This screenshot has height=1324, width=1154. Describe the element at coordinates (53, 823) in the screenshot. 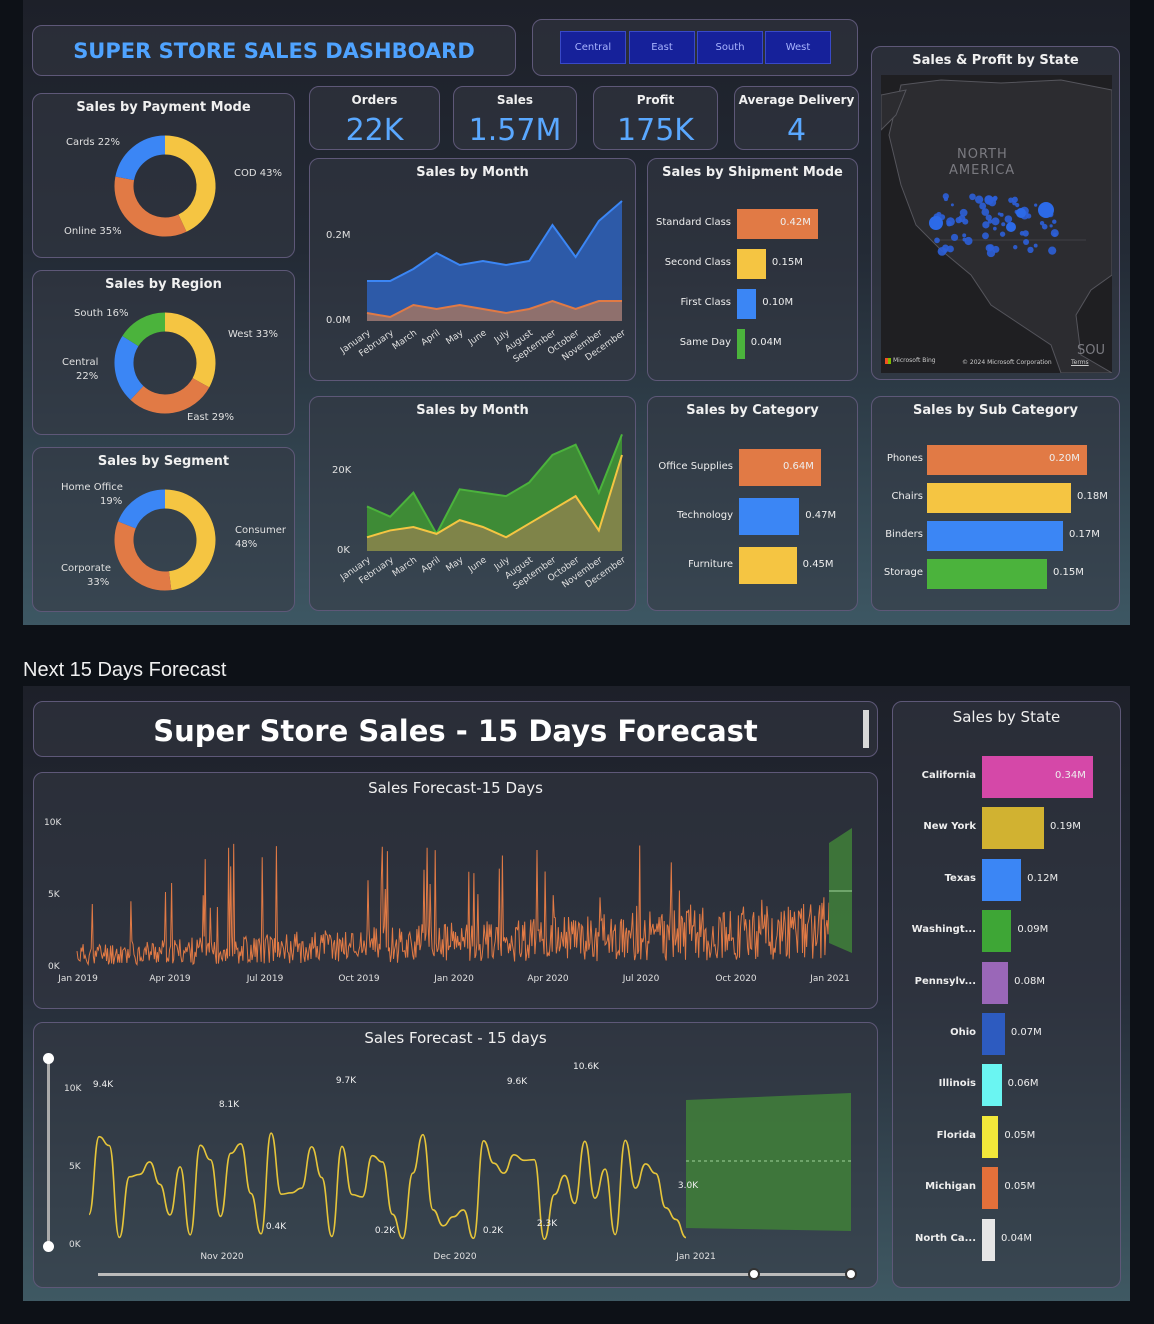

I see `fc1-ytick-10k: 10K` at that location.